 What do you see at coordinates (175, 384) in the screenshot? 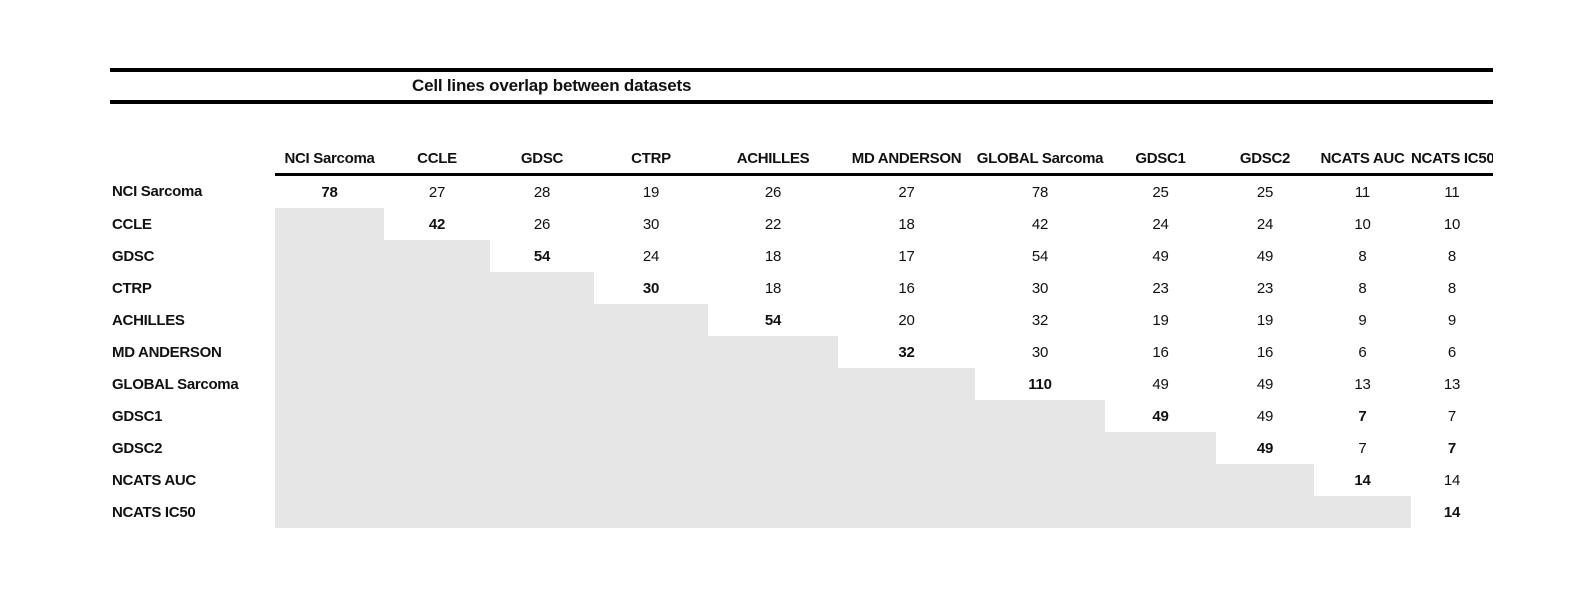
I see `row-header: GLOBAL Sarcoma` at bounding box center [175, 384].